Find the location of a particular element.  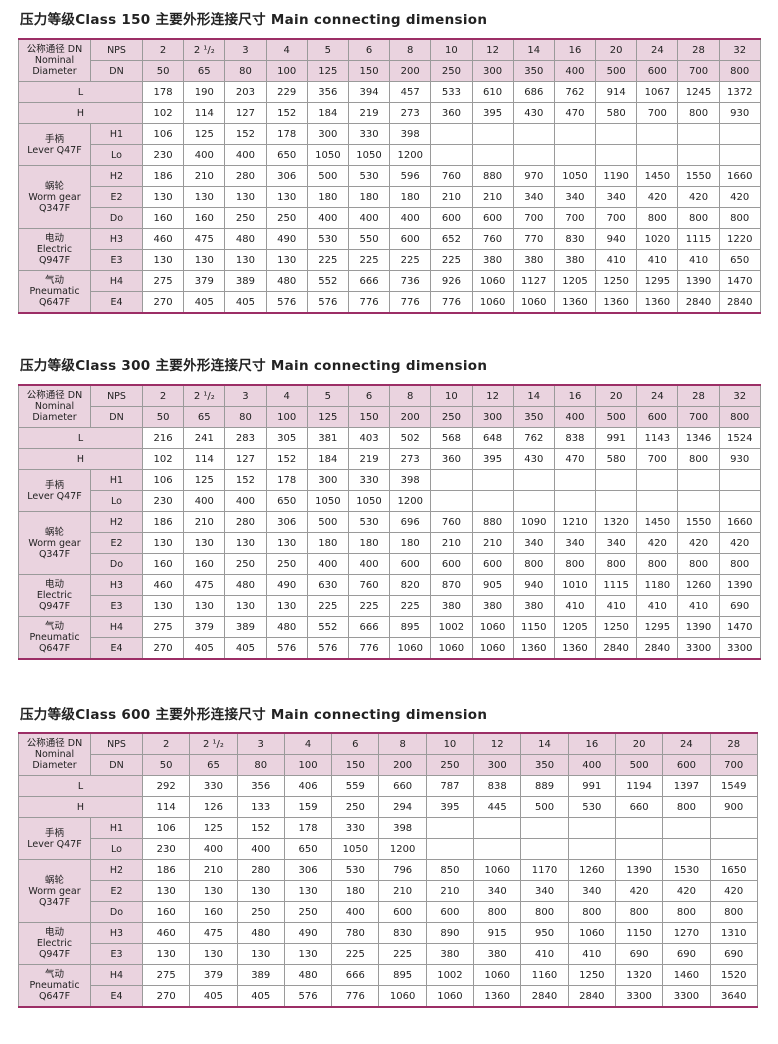

value-cell: 736 is located at coordinates (410, 281).